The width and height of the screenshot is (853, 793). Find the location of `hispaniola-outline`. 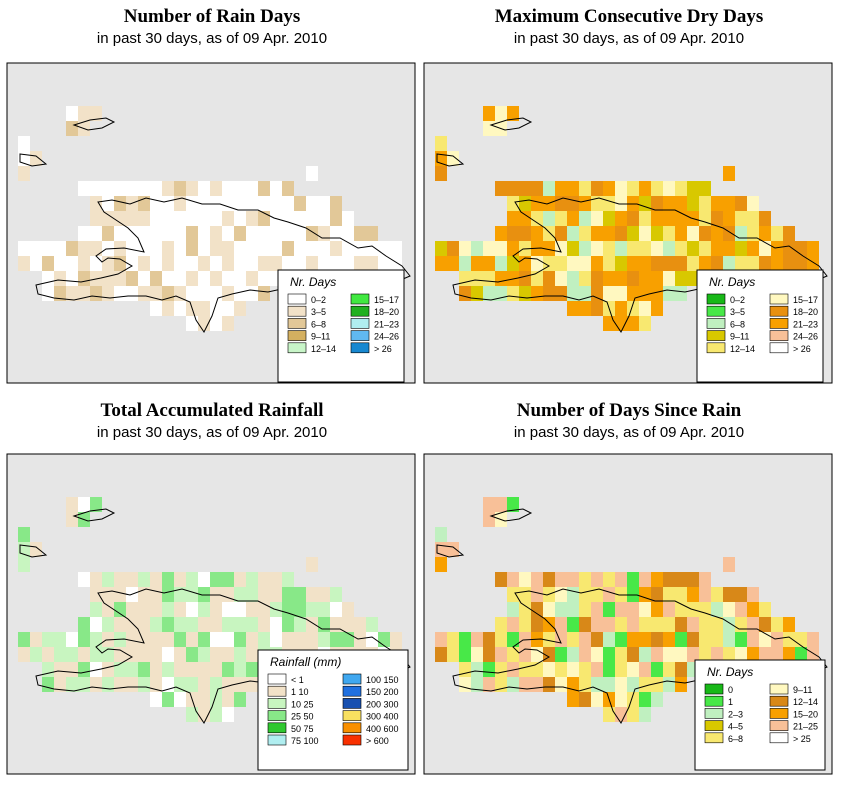

hispaniola-outline is located at coordinates (640, 656).